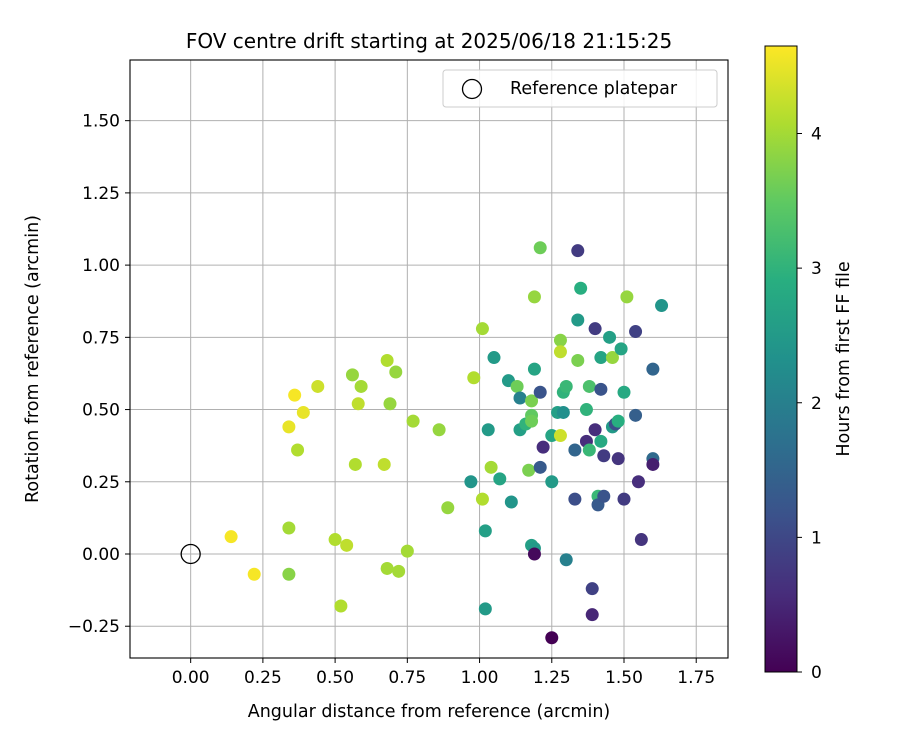 The width and height of the screenshot is (900, 750). What do you see at coordinates (552, 678) in the screenshot?
I see `x-tick-label: 1.25` at bounding box center [552, 678].